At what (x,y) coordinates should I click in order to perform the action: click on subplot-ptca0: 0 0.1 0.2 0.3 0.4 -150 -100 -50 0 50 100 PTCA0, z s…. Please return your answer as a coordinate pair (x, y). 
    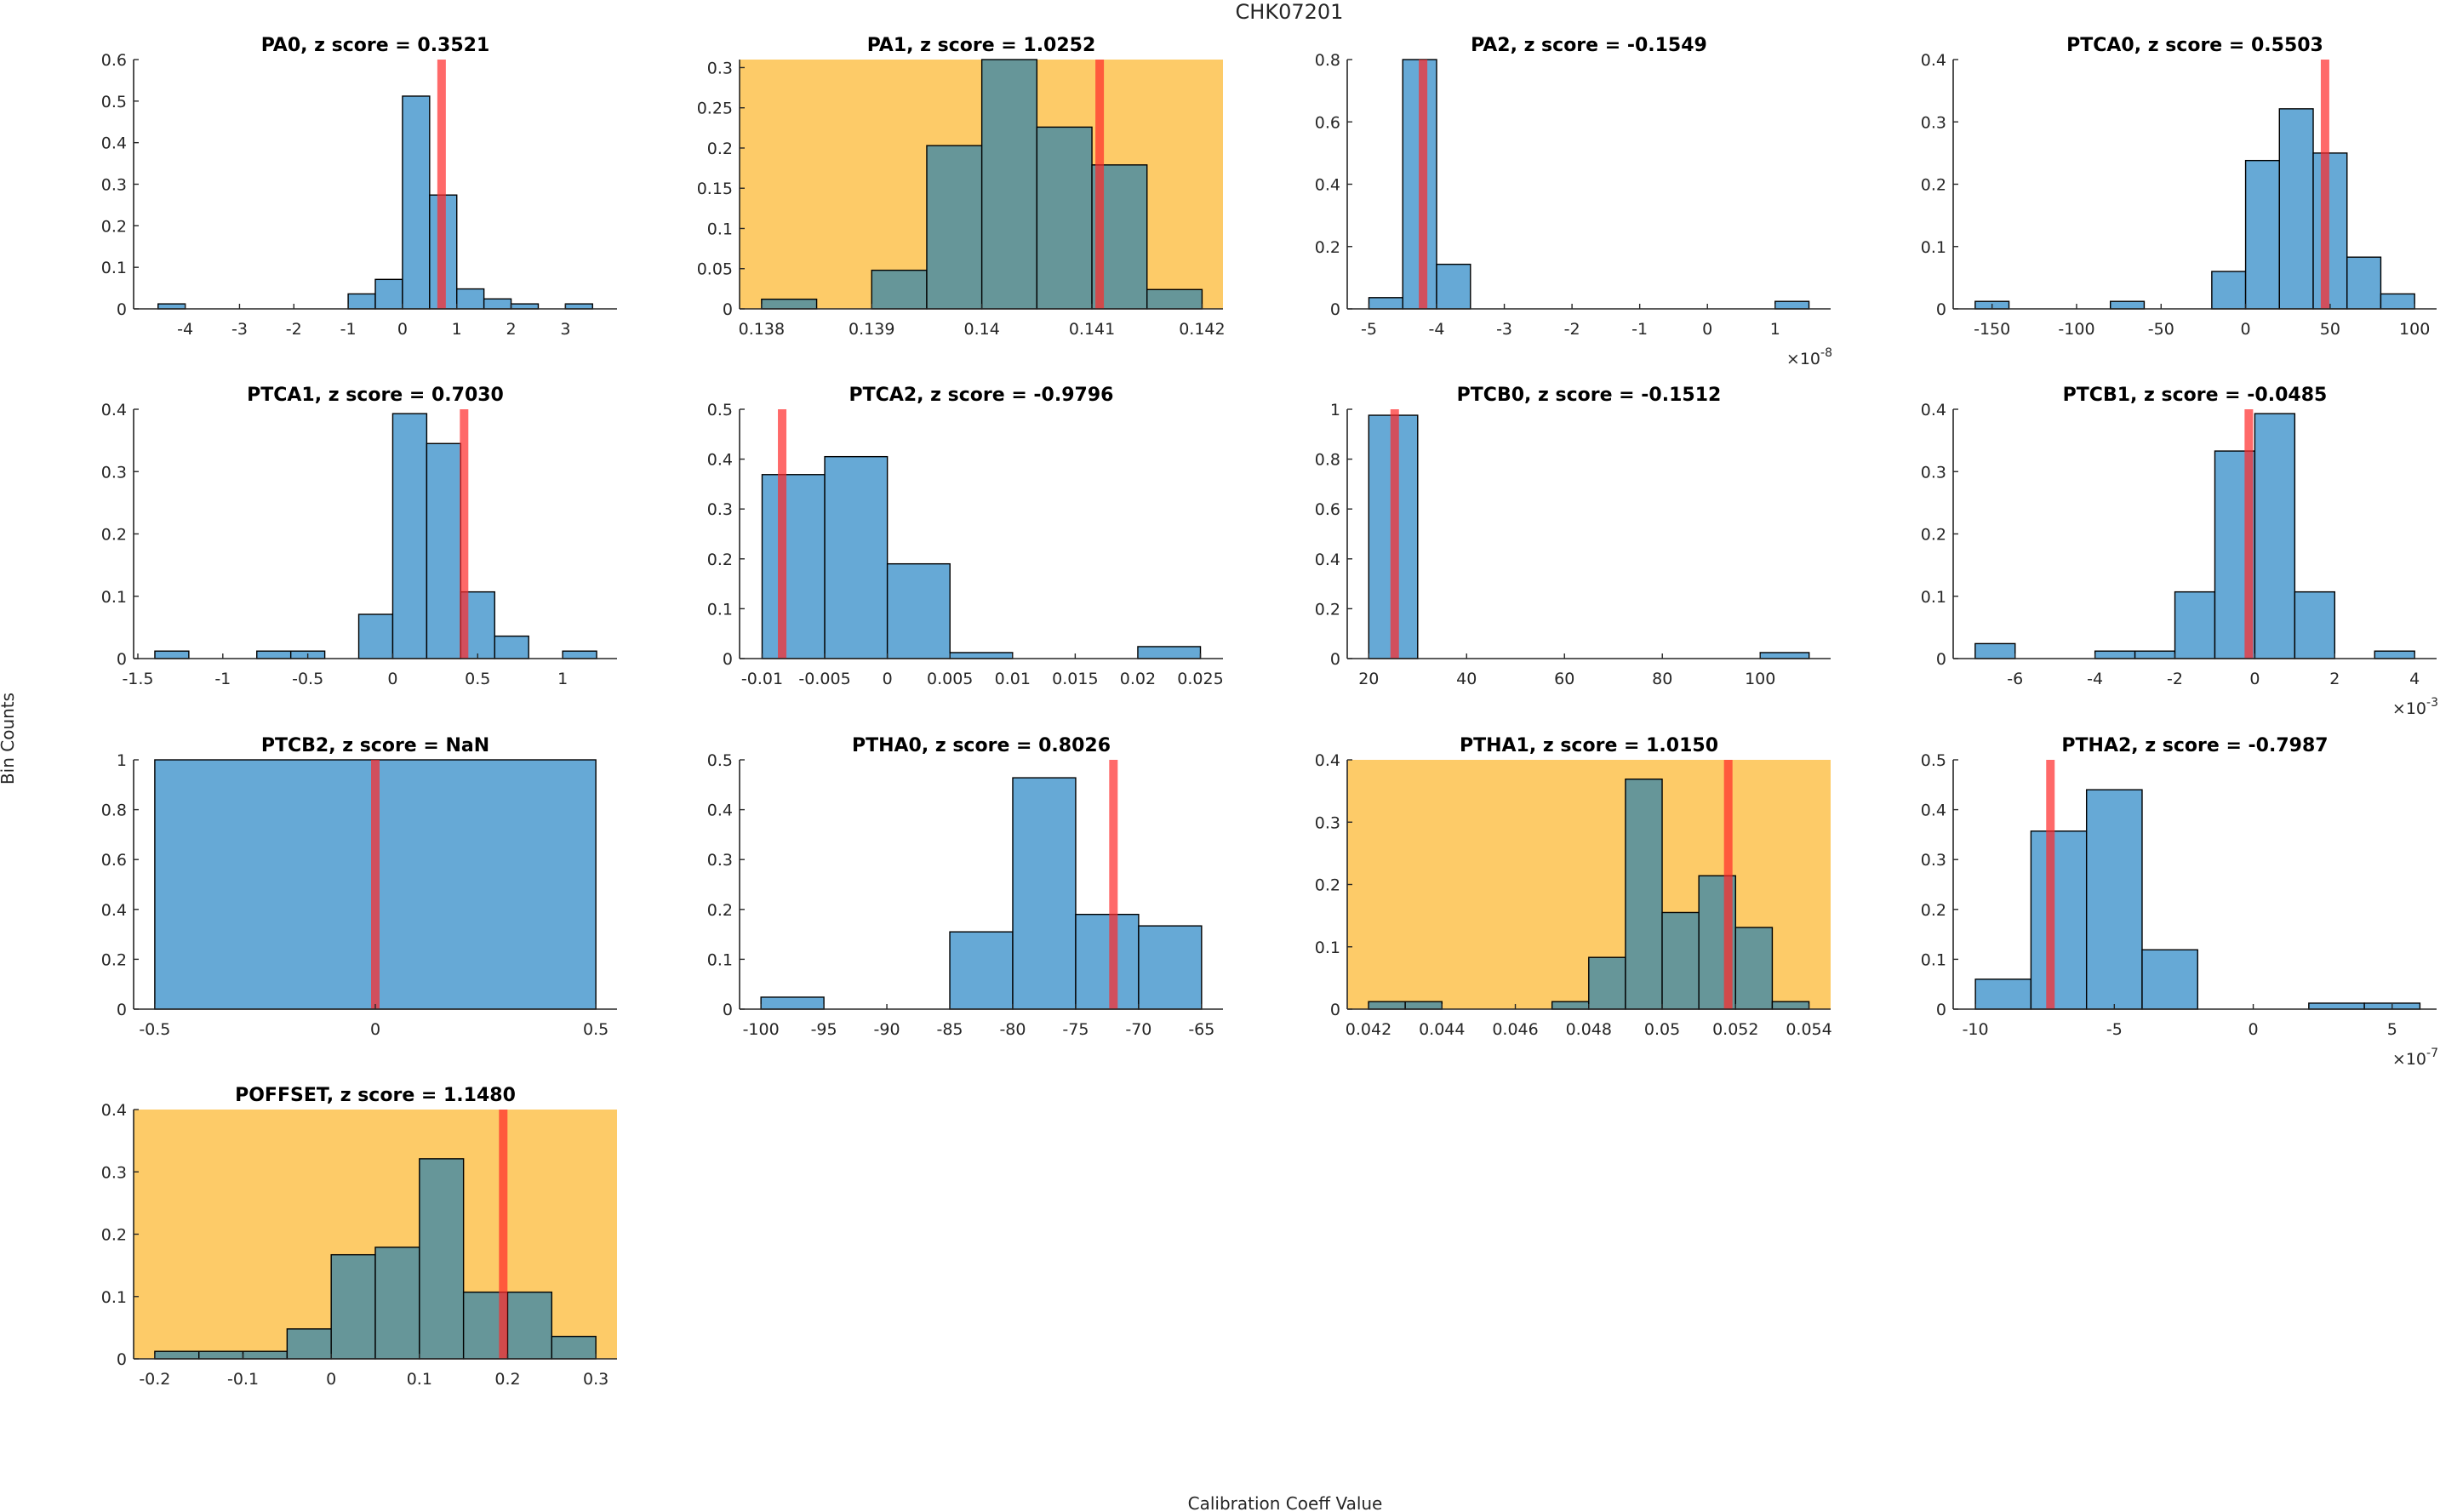
    Looking at the image, I should click on (2179, 187).